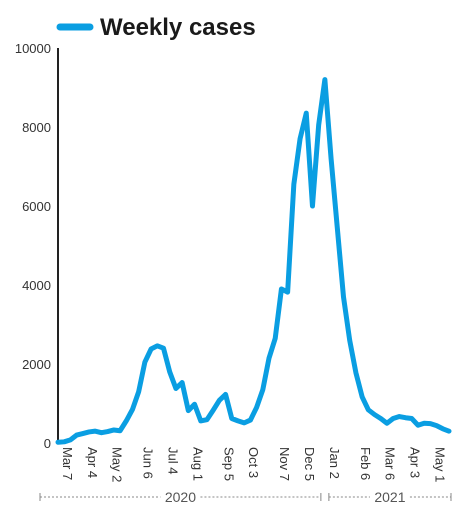 This screenshot has height=511, width=454. Describe the element at coordinates (334, 463) in the screenshot. I see `x-tick-label: Jan 2` at that location.